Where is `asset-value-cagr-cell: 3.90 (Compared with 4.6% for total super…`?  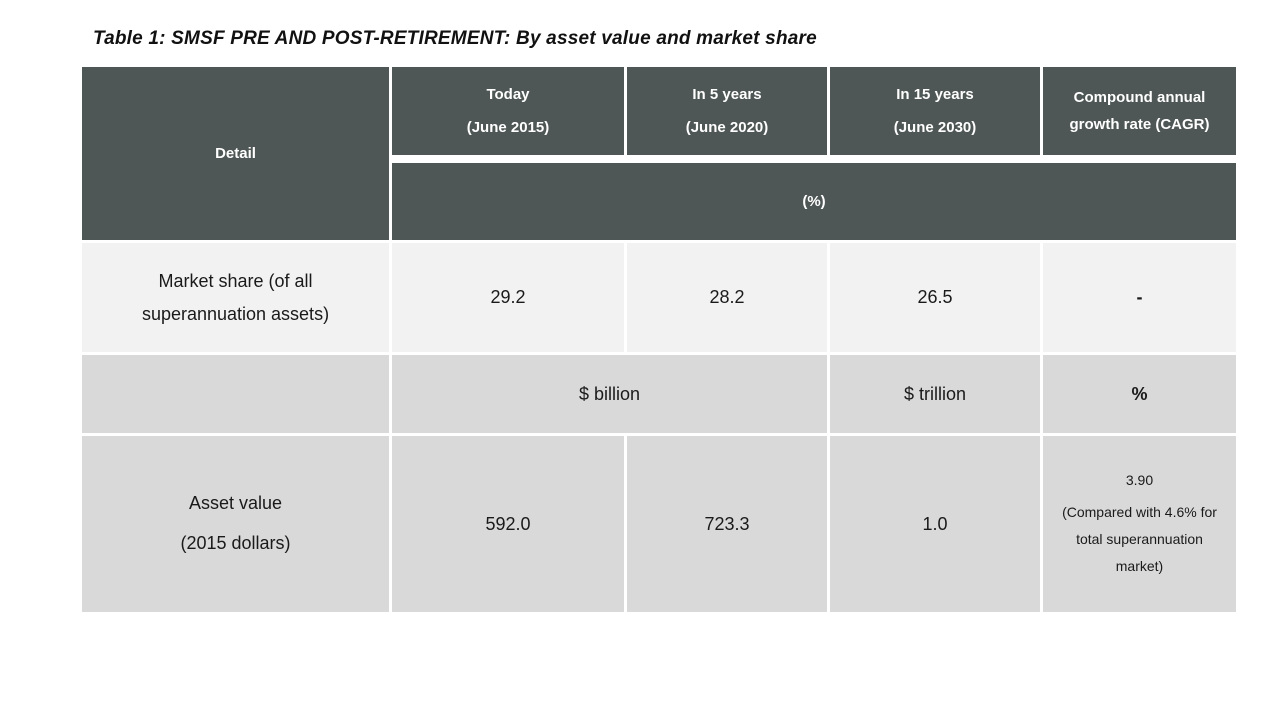 asset-value-cagr-cell: 3.90 (Compared with 4.6% for total super… is located at coordinates (1139, 524).